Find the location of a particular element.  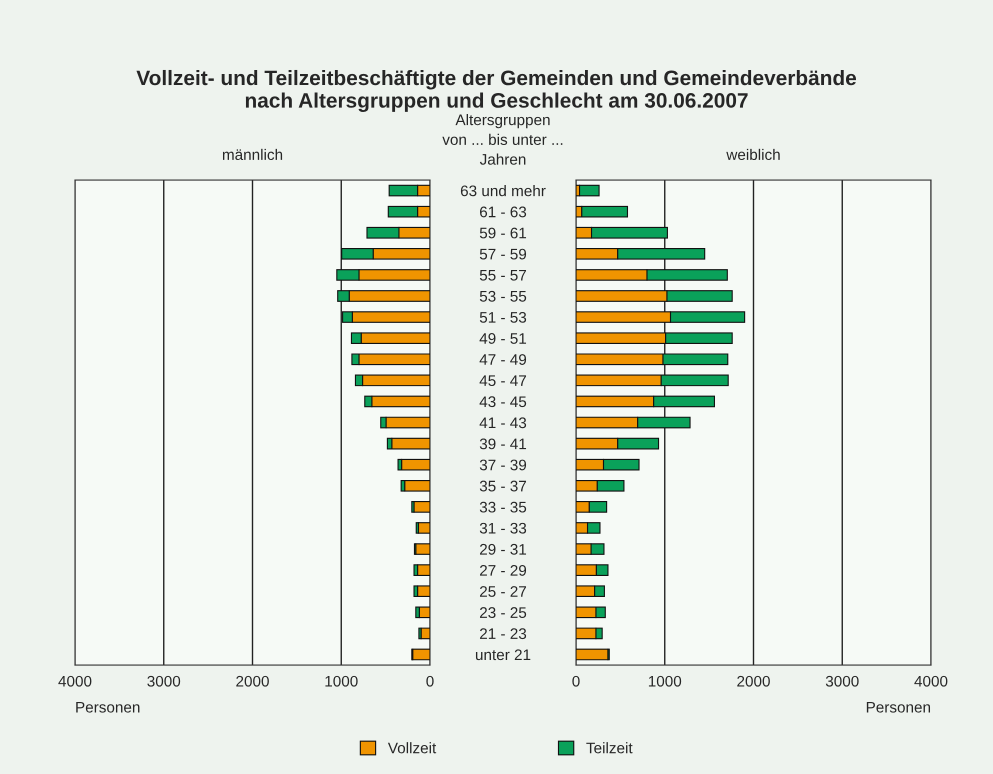

legend-label: Vollzeit is located at coordinates (412, 748).